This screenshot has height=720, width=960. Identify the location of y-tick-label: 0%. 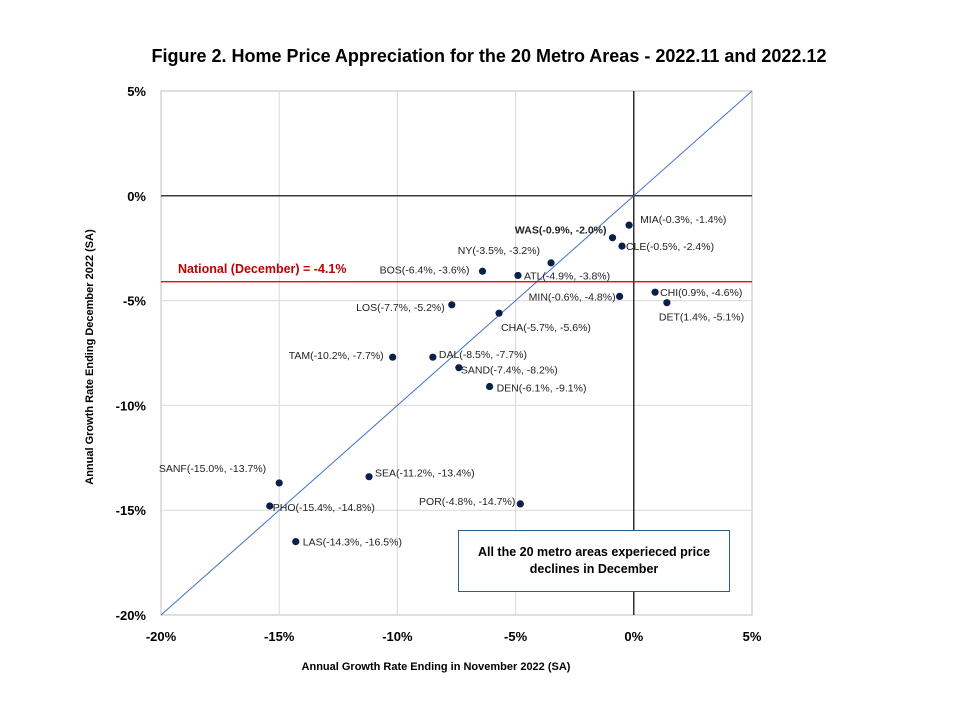
(136, 196).